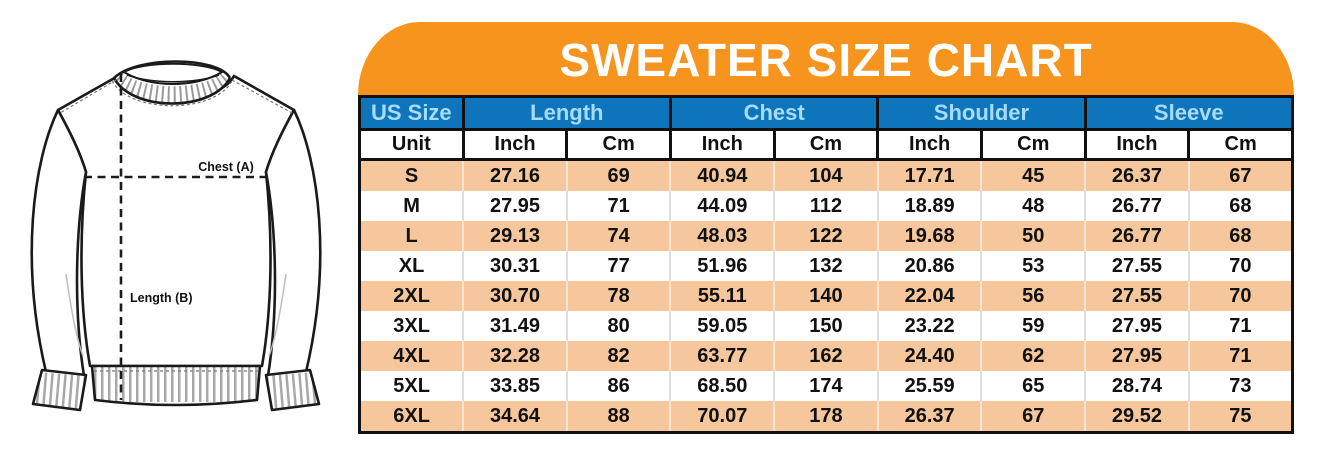  What do you see at coordinates (1189, 113) in the screenshot?
I see `column-group-sleeve: Sleeve` at bounding box center [1189, 113].